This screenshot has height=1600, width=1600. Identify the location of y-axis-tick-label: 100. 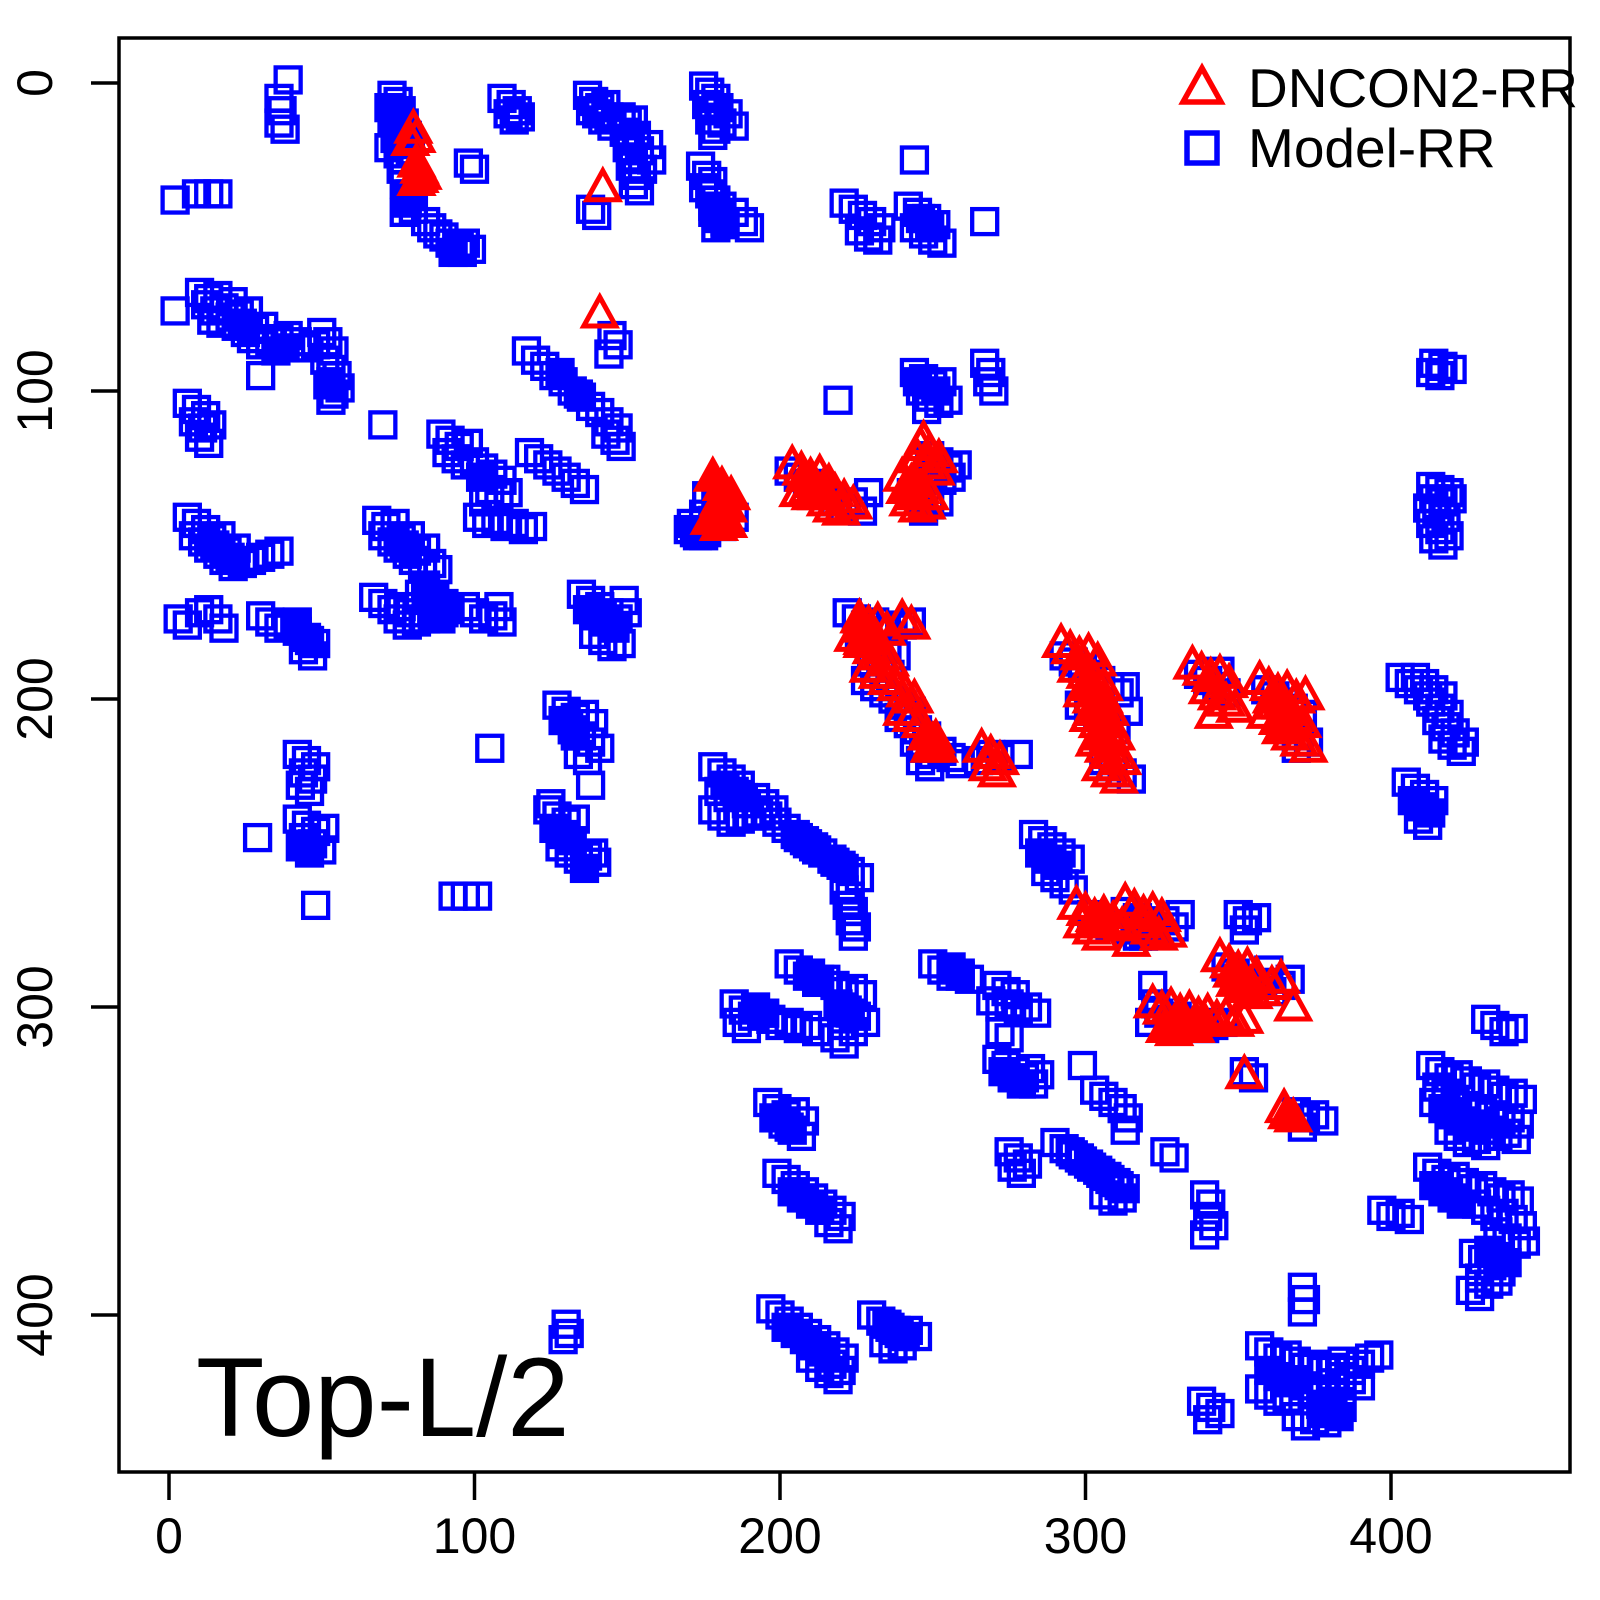
(35, 390).